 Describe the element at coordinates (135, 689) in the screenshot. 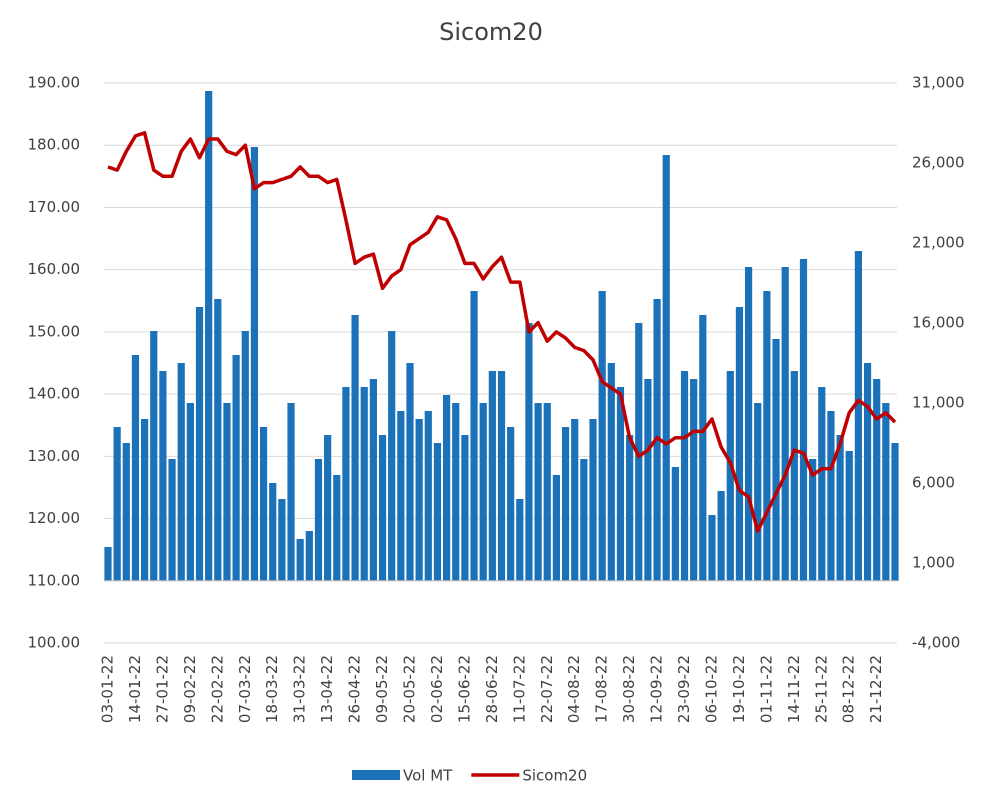

I see `x-tick-label: 14-01-22` at that location.